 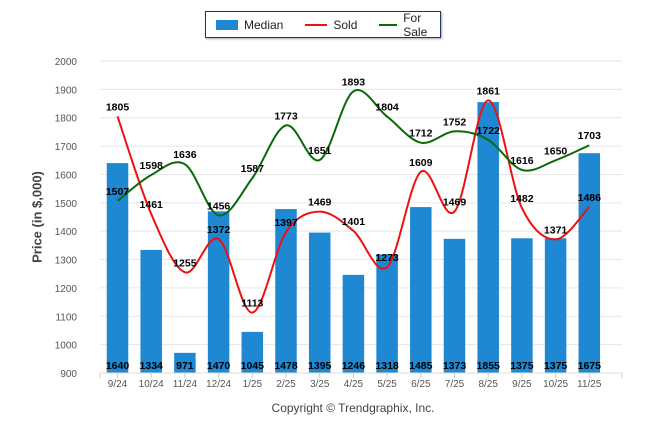 I want to click on for-sale-value-label: 1598, so click(x=152, y=166).